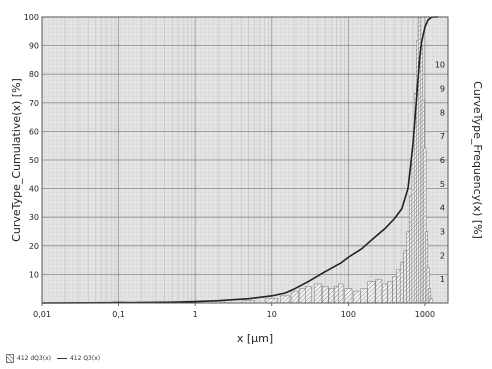 This screenshot has height=369, width=492. What do you see at coordinates (53, 358) in the screenshot?
I see `legend: 412 dQ3(x) 412 Q3(x)` at bounding box center [53, 358].